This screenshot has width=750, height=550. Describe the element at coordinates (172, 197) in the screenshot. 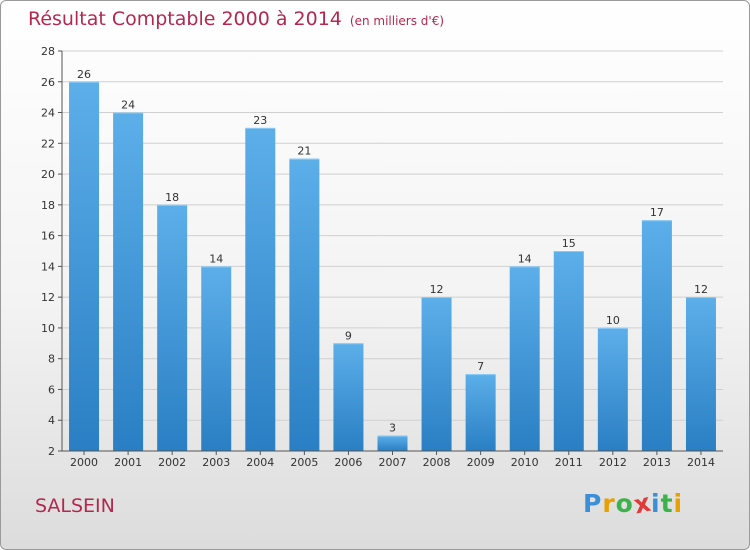

I see `bar-value-label: 18` at that location.